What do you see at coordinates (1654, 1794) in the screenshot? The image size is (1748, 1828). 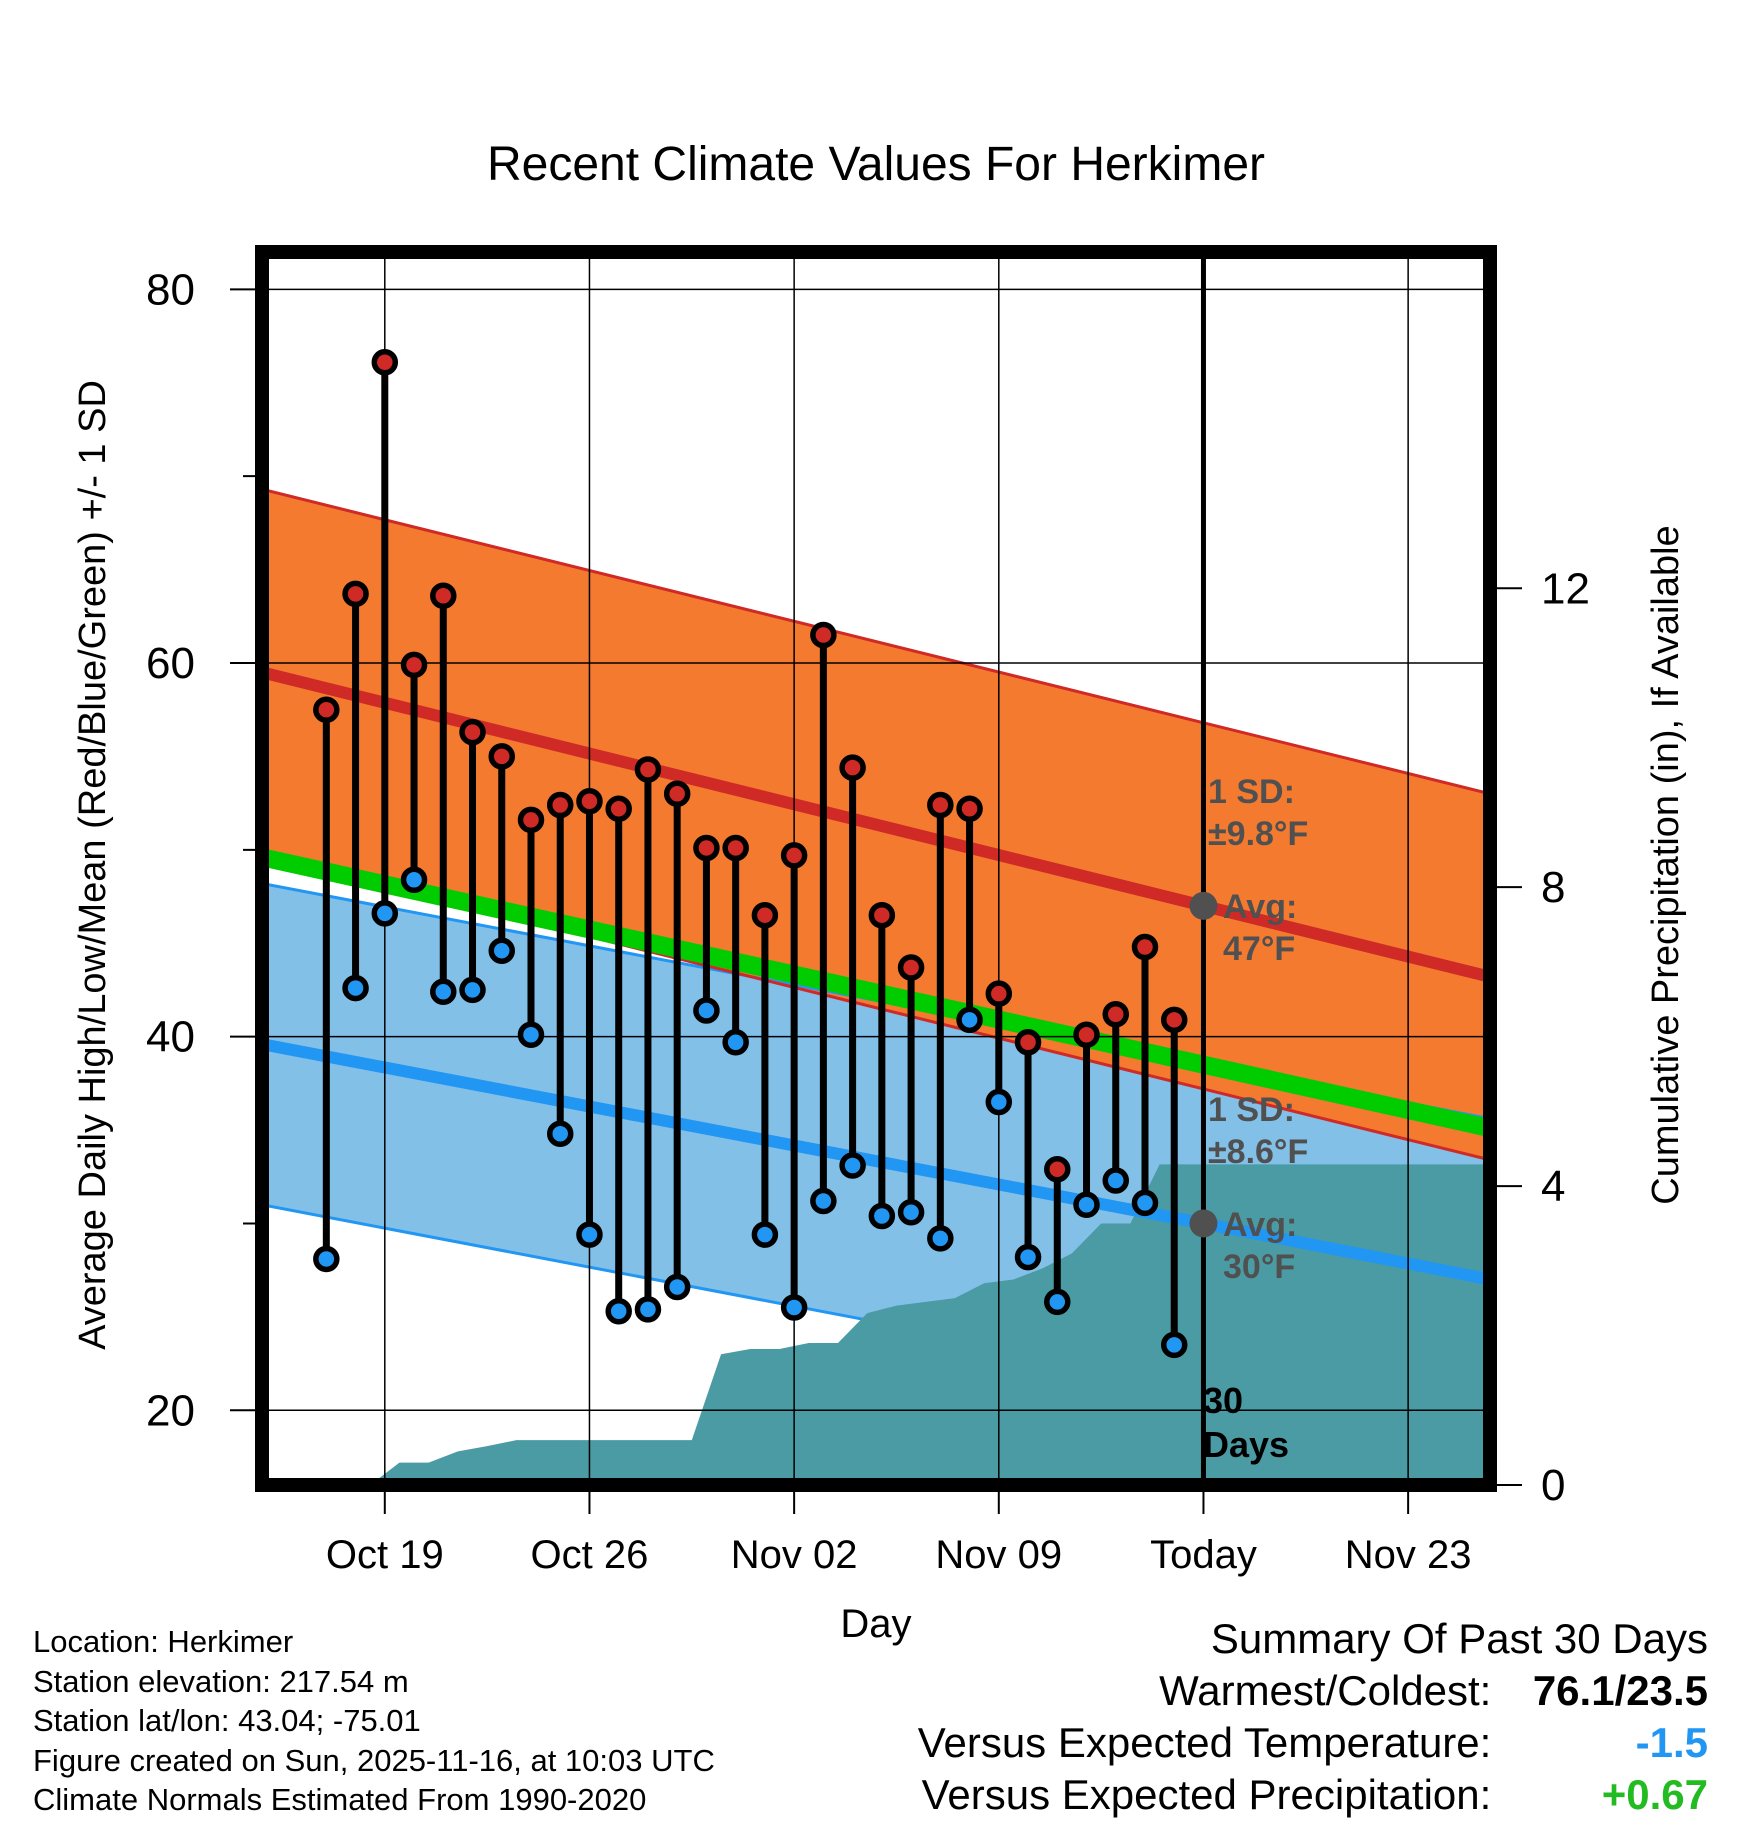 I see `precip-value: +0.67` at bounding box center [1654, 1794].